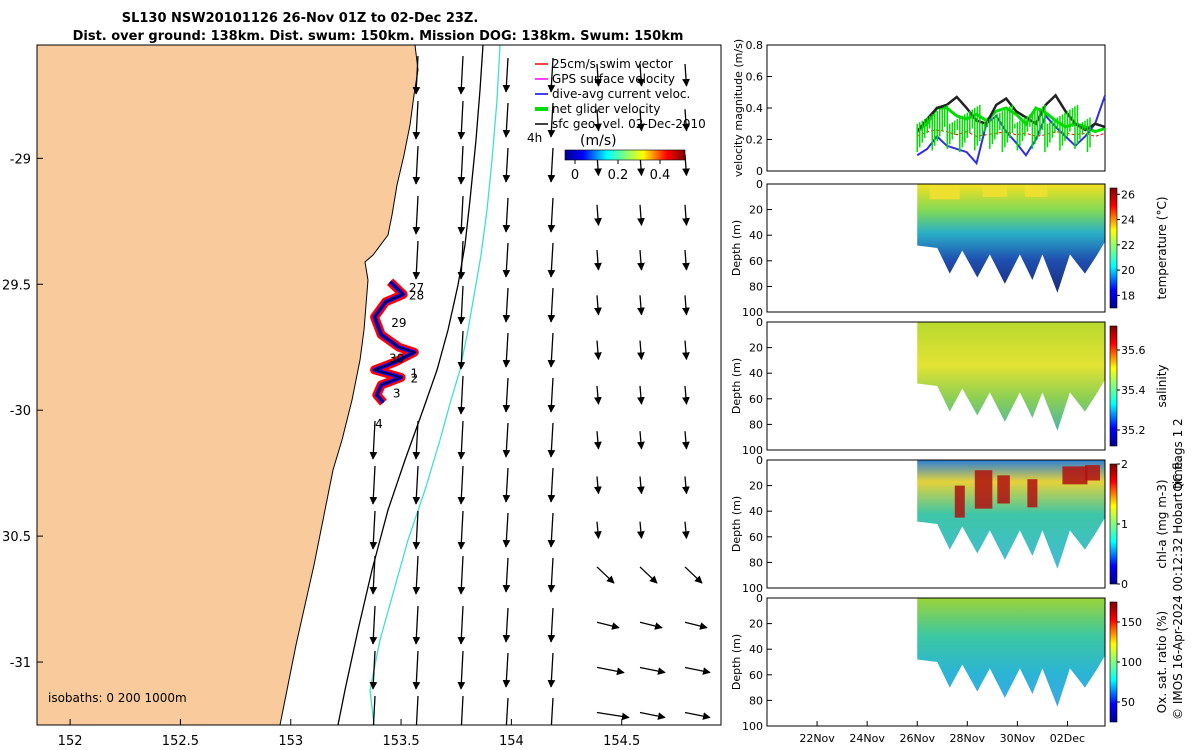 The height and width of the screenshot is (750, 1200). What do you see at coordinates (1113, 524) in the screenshot?
I see `profile-colorbar` at bounding box center [1113, 524].